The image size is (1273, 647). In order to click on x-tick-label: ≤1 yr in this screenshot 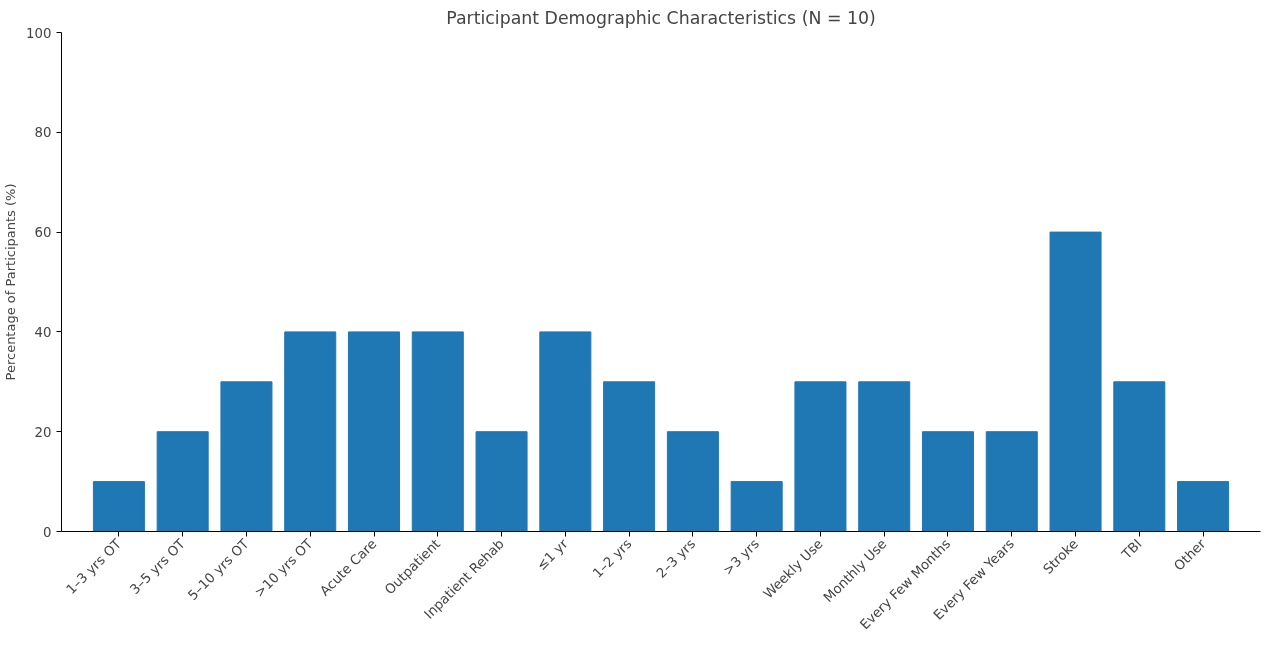, I will do `click(552, 554)`.